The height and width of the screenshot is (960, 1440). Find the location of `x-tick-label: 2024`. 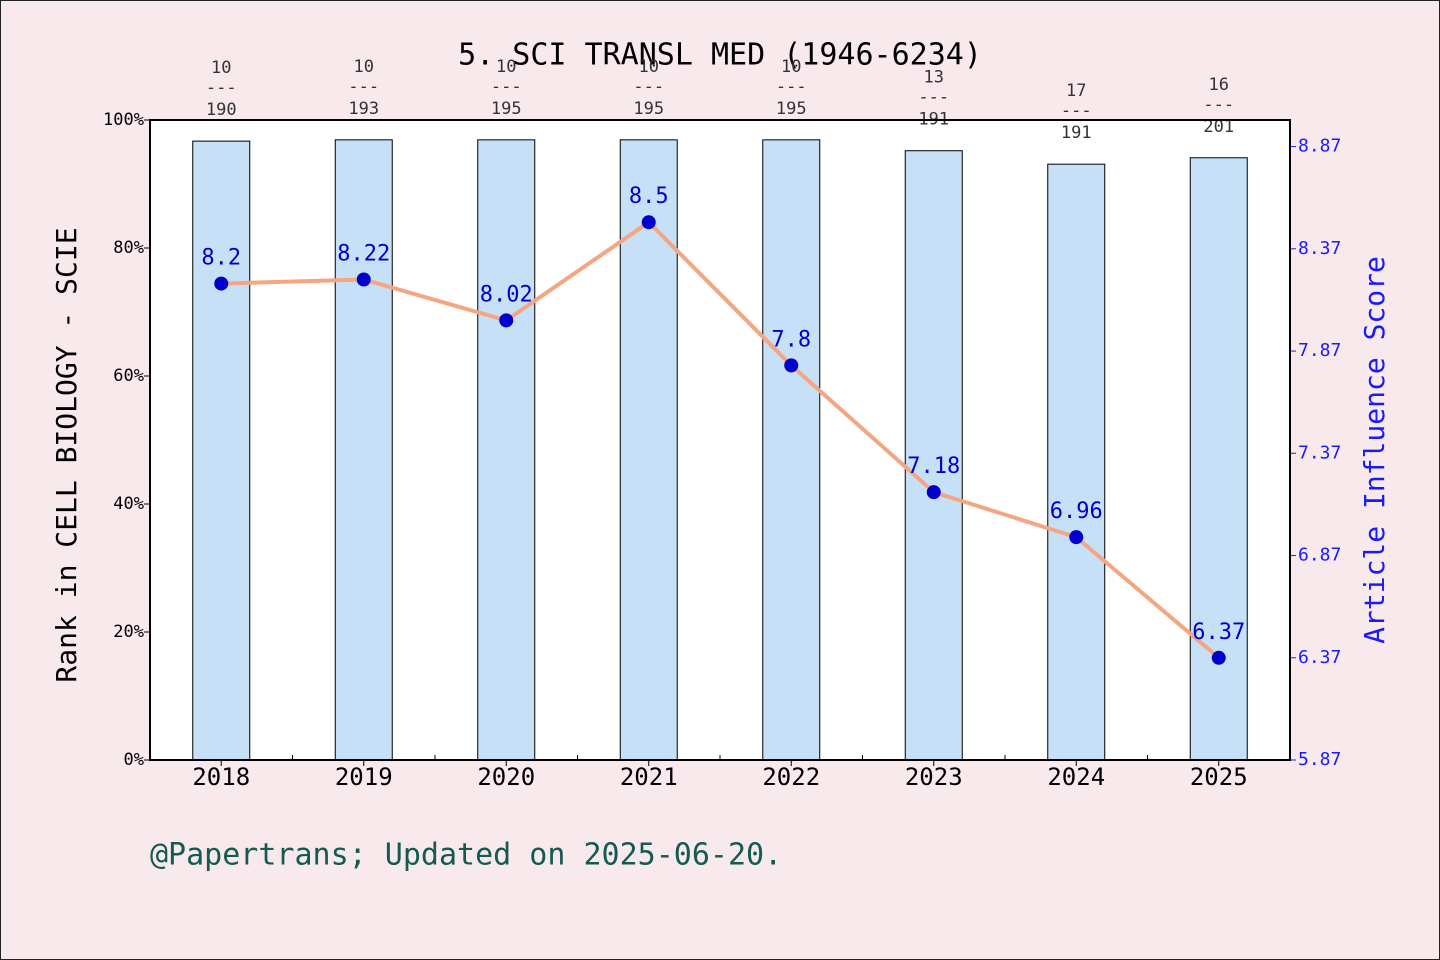

x-tick-label: 2024 is located at coordinates (1076, 777).